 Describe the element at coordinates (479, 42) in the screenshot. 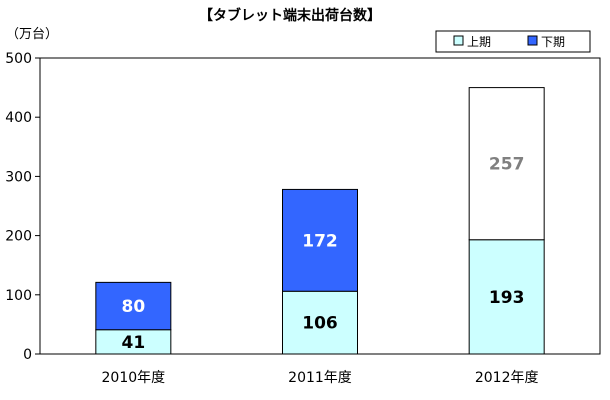

I see `legend-label-kamiki: 上期` at that location.